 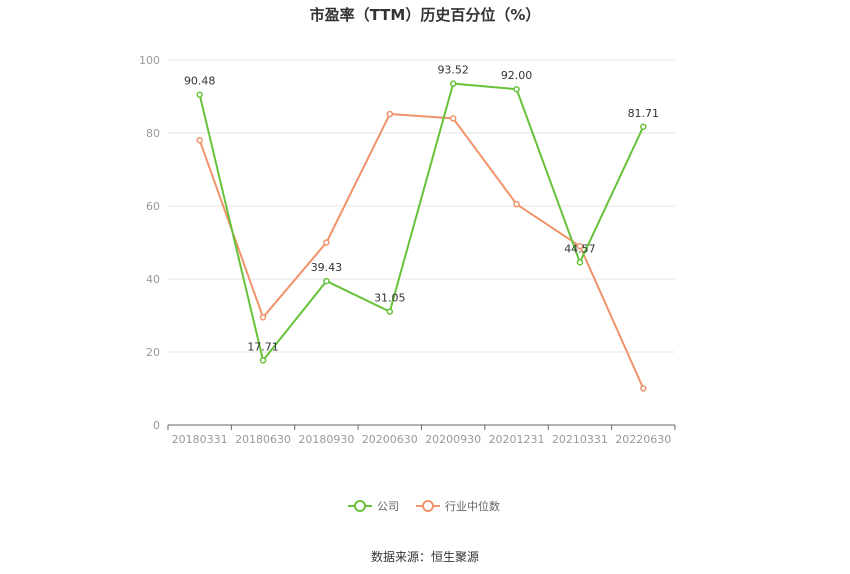 What do you see at coordinates (149, 243) in the screenshot?
I see `y-axis-ticks: 0 20 40 60 80 100` at bounding box center [149, 243].